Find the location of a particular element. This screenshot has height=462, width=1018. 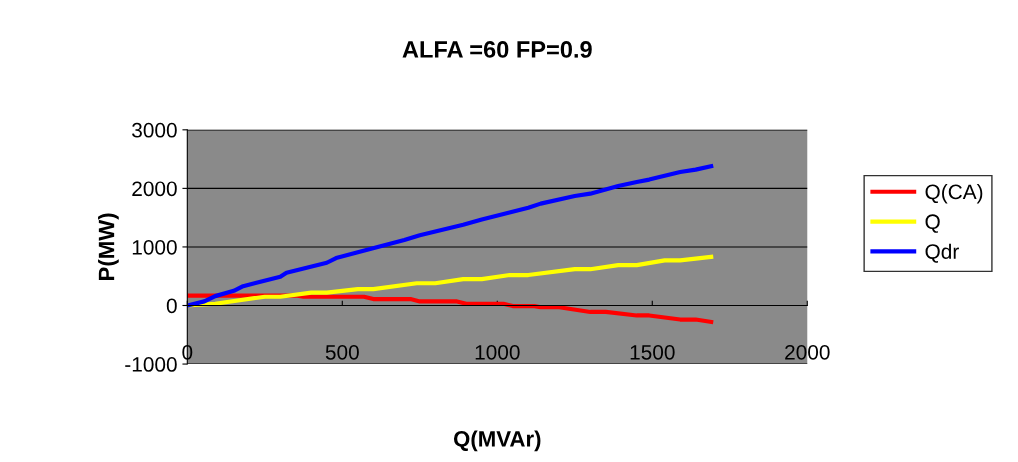

legend-label: Qdr is located at coordinates (942, 253).